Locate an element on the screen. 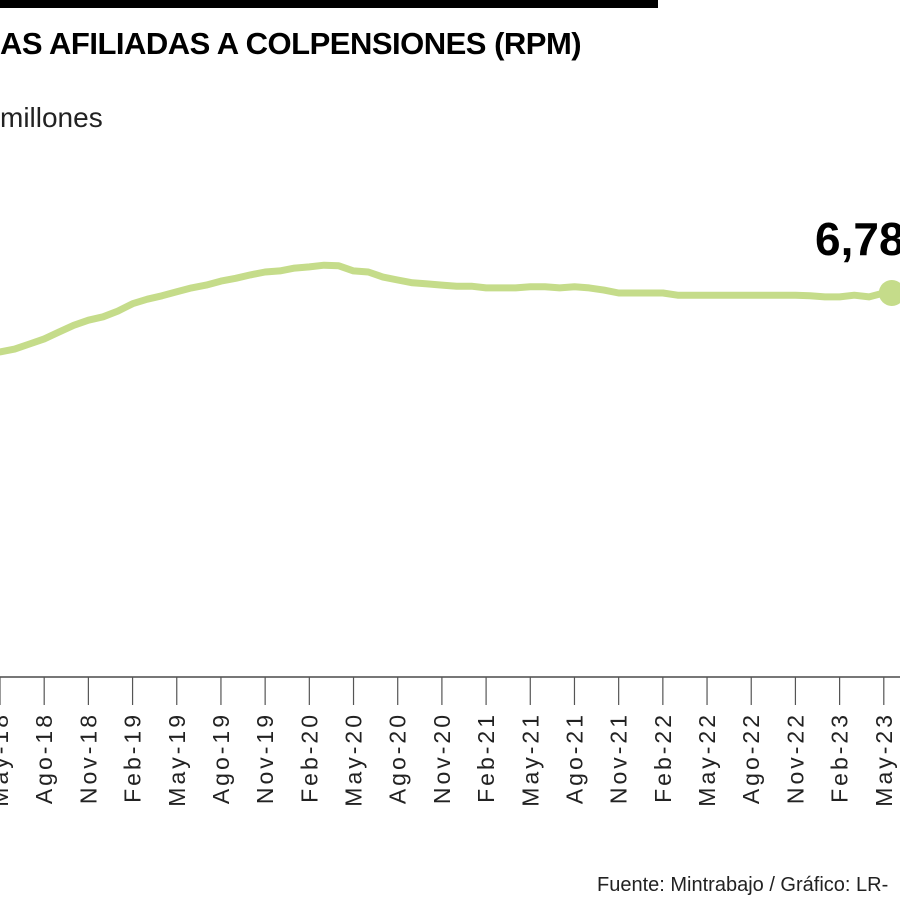 The height and width of the screenshot is (900, 900). annotation-group: 6,78 is located at coordinates (857, 259).